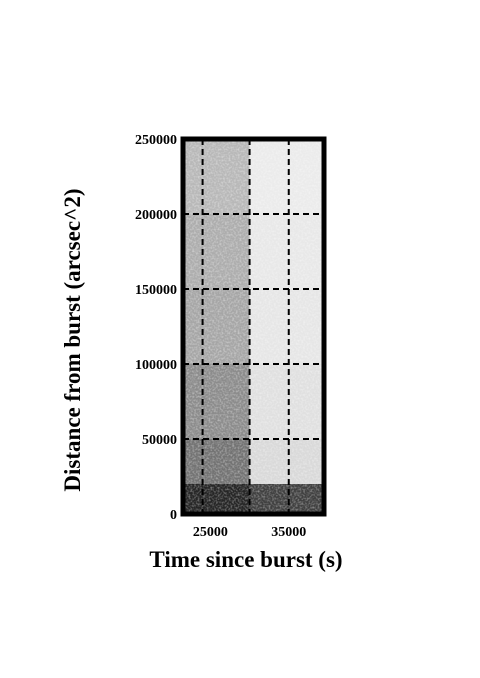 The width and height of the screenshot is (480, 678). What do you see at coordinates (156, 215) in the screenshot?
I see `y-tick-label: 200000` at bounding box center [156, 215].